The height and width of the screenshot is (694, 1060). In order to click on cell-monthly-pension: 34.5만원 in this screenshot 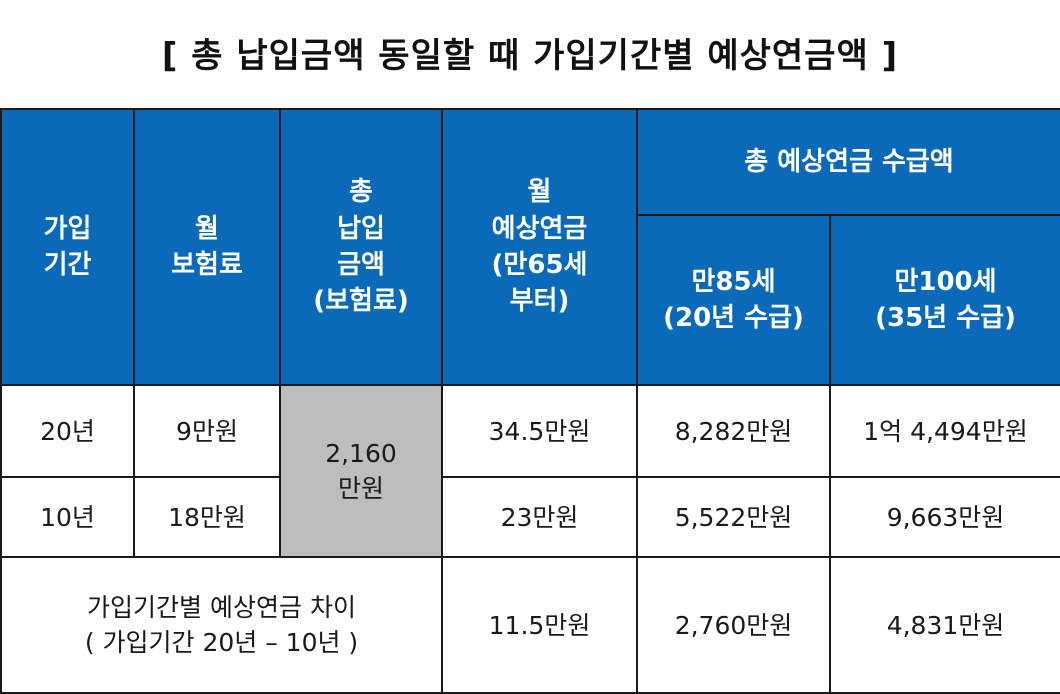, I will do `click(539, 431)`.